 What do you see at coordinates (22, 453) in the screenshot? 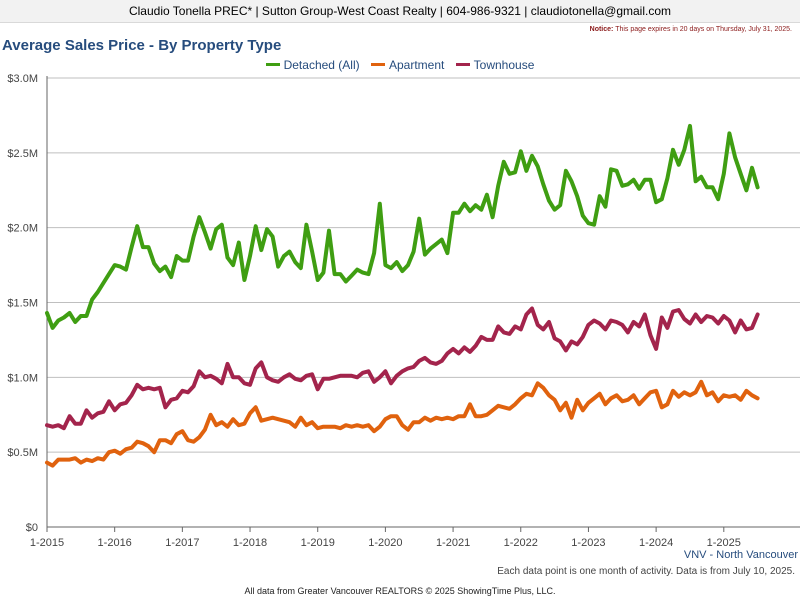
I see `y-tick-label: $0.5M` at bounding box center [22, 453].